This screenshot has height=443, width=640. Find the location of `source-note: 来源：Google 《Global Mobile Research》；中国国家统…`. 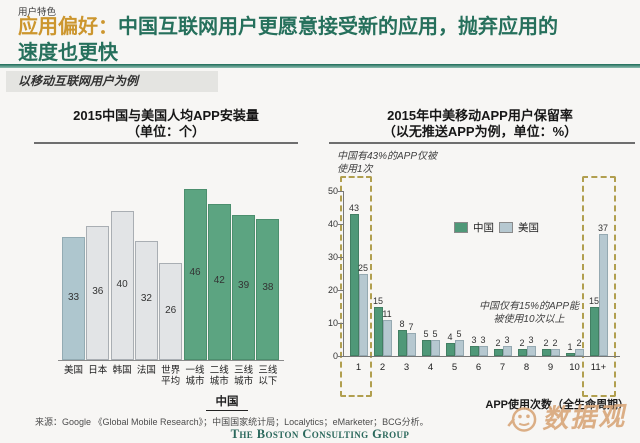

source-note: 来源：Google 《Global Mobile Research》；中国国家统… is located at coordinates (232, 422).